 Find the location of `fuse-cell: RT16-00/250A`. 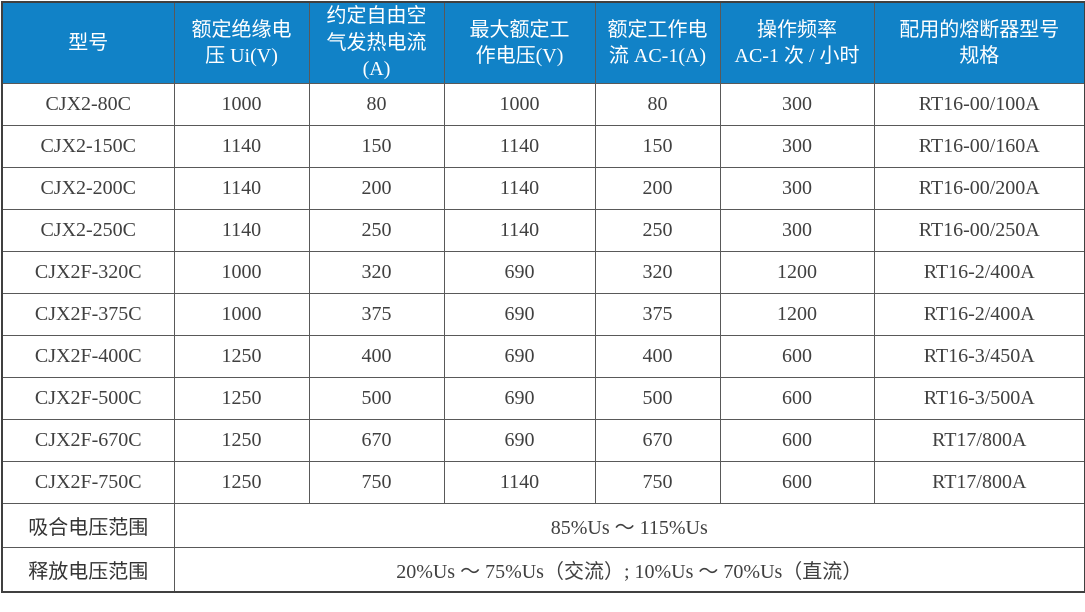

fuse-cell: RT16-00/250A is located at coordinates (979, 230).